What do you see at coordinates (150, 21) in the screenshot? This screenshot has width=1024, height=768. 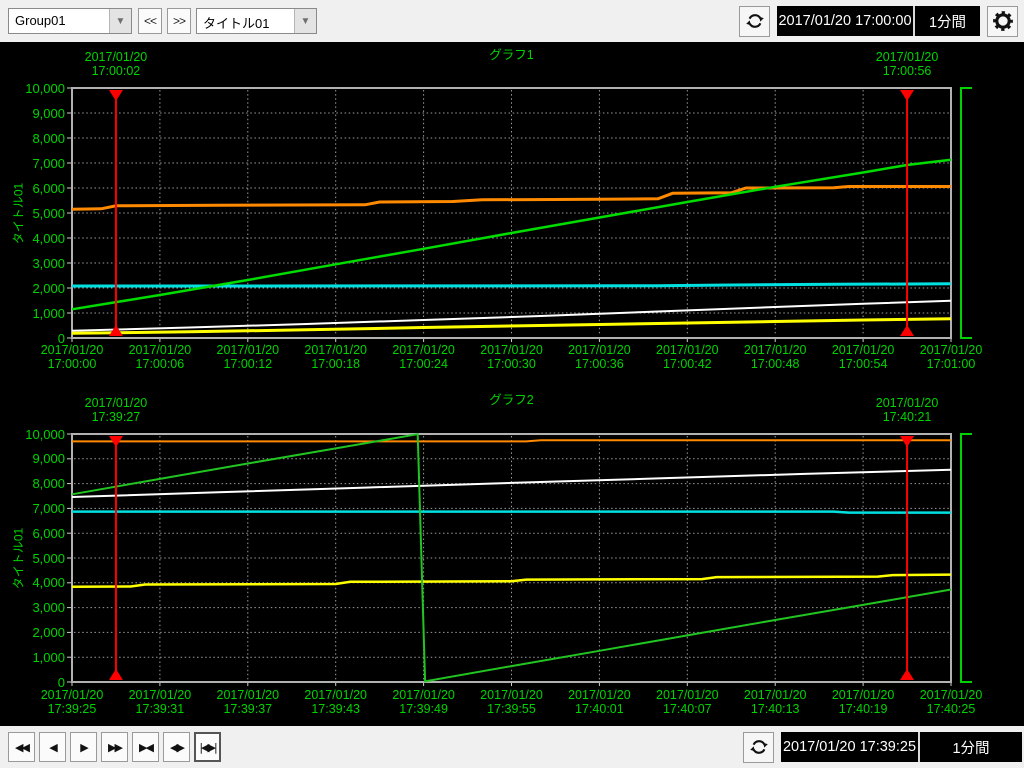 I see `group-prev-button: <<` at bounding box center [150, 21].